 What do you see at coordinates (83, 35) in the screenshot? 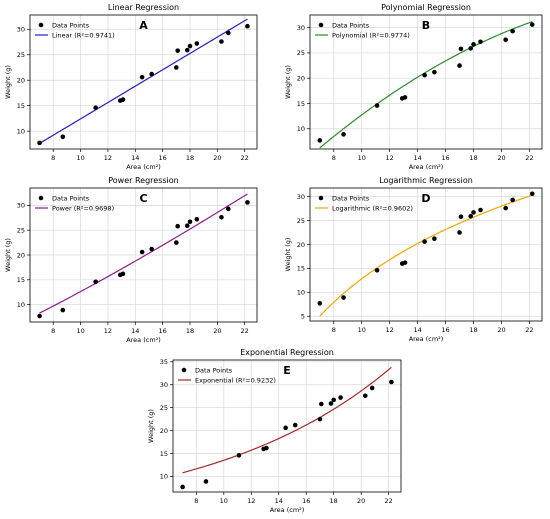
I see `legend-label-fit: Linear (R²=0.9741)` at bounding box center [83, 35].